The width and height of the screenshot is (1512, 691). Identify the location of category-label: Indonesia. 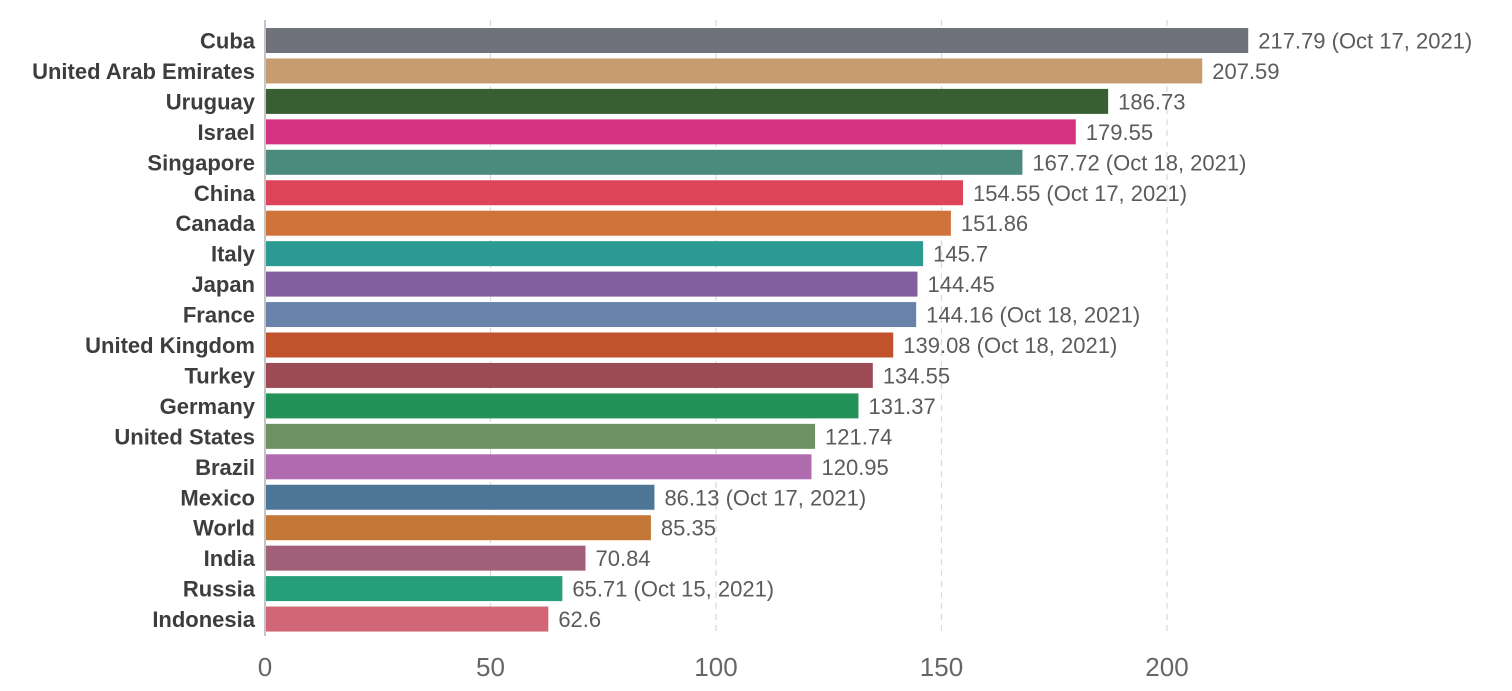
(203, 619).